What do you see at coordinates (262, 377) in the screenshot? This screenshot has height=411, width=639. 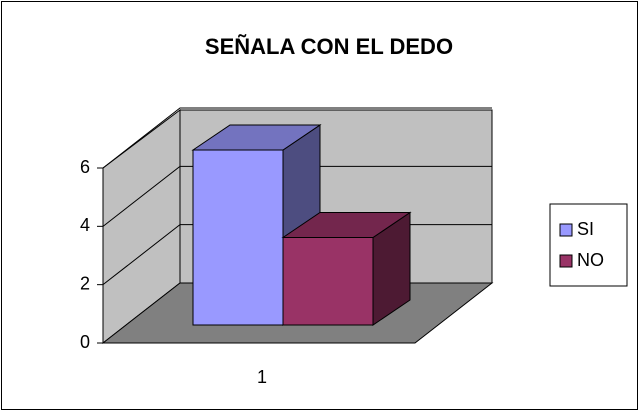 I see `x-tick-label: 1` at bounding box center [262, 377].